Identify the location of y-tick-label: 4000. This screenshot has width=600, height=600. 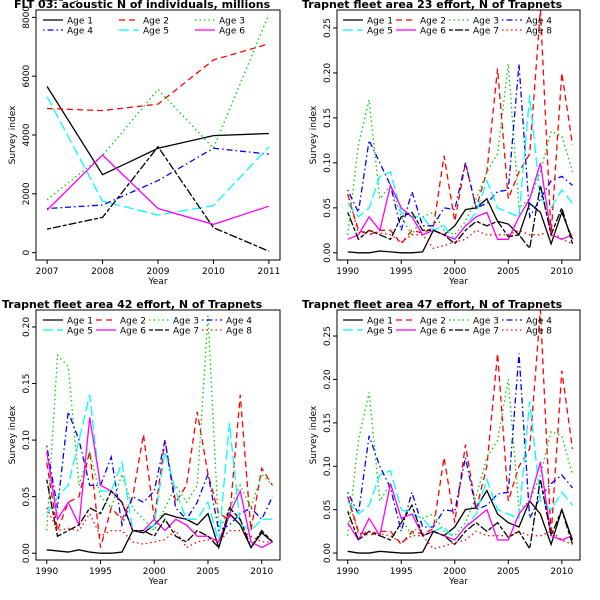
(27, 134).